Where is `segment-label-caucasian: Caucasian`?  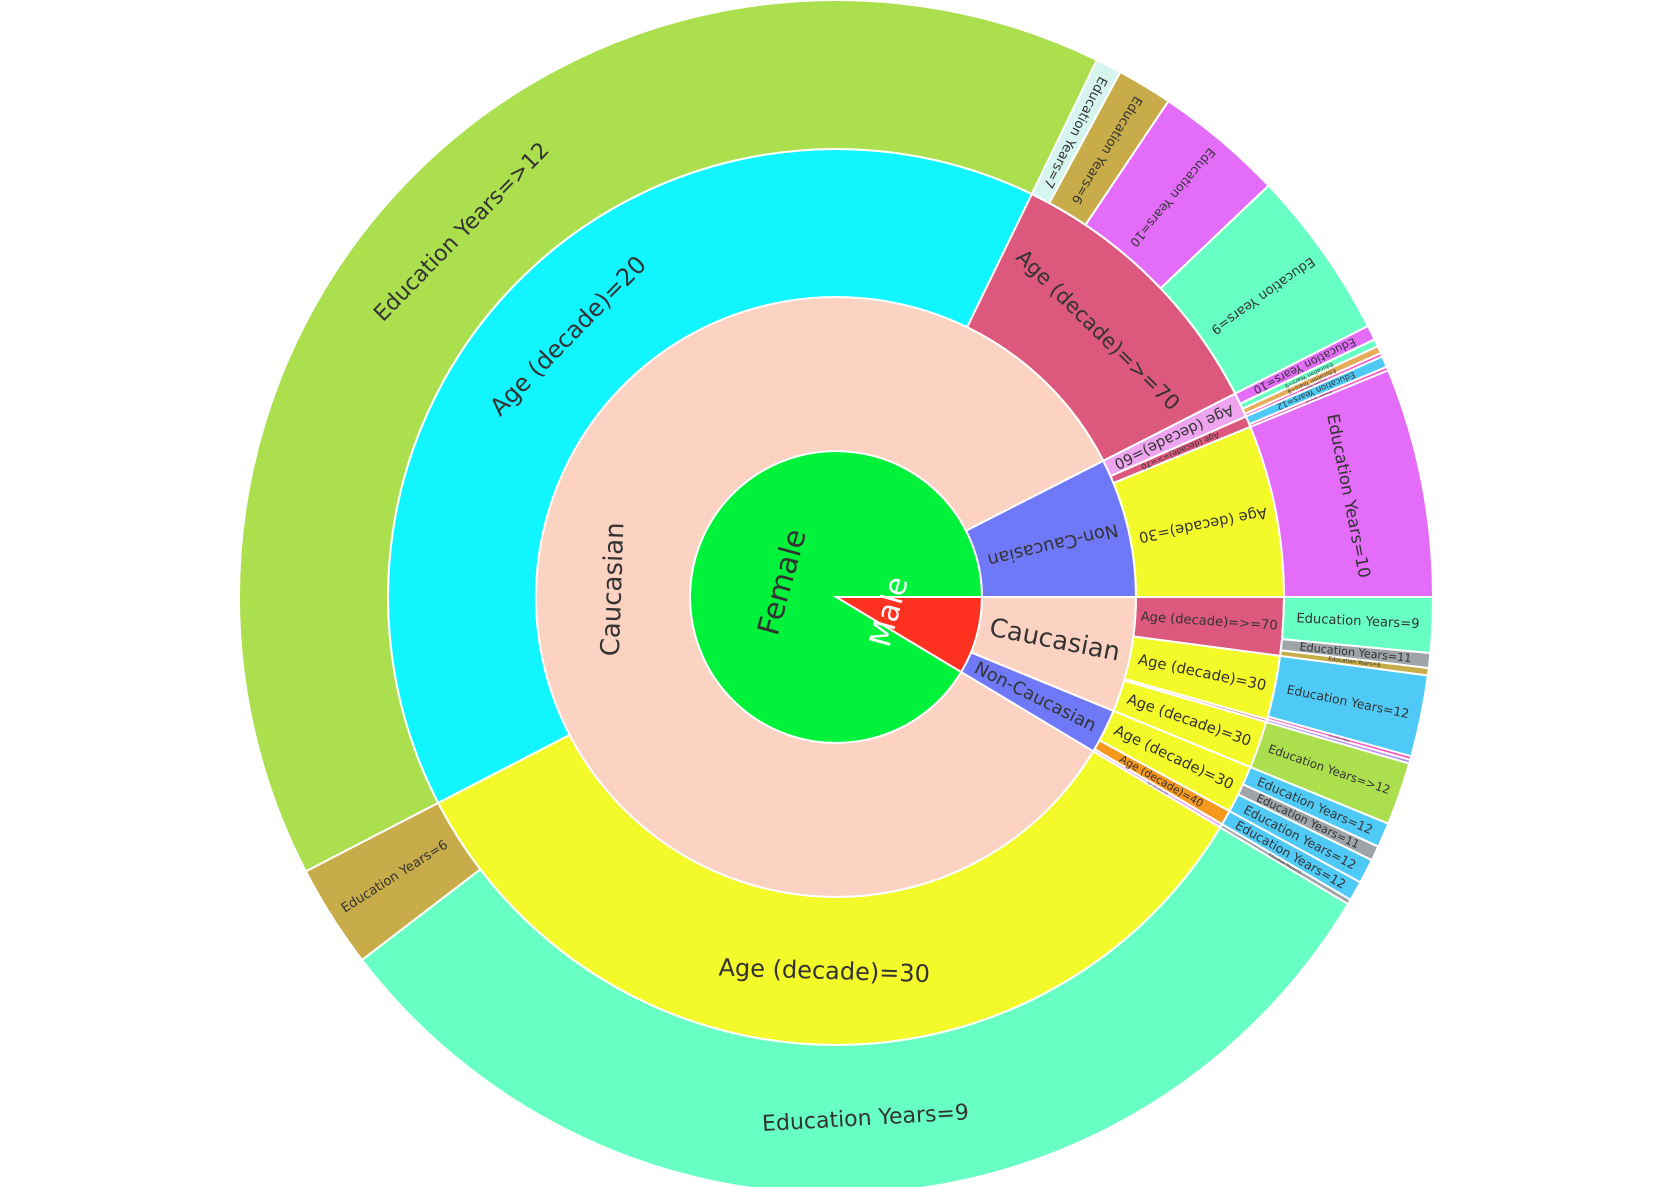
segment-label-caucasian: Caucasian is located at coordinates (613, 589).